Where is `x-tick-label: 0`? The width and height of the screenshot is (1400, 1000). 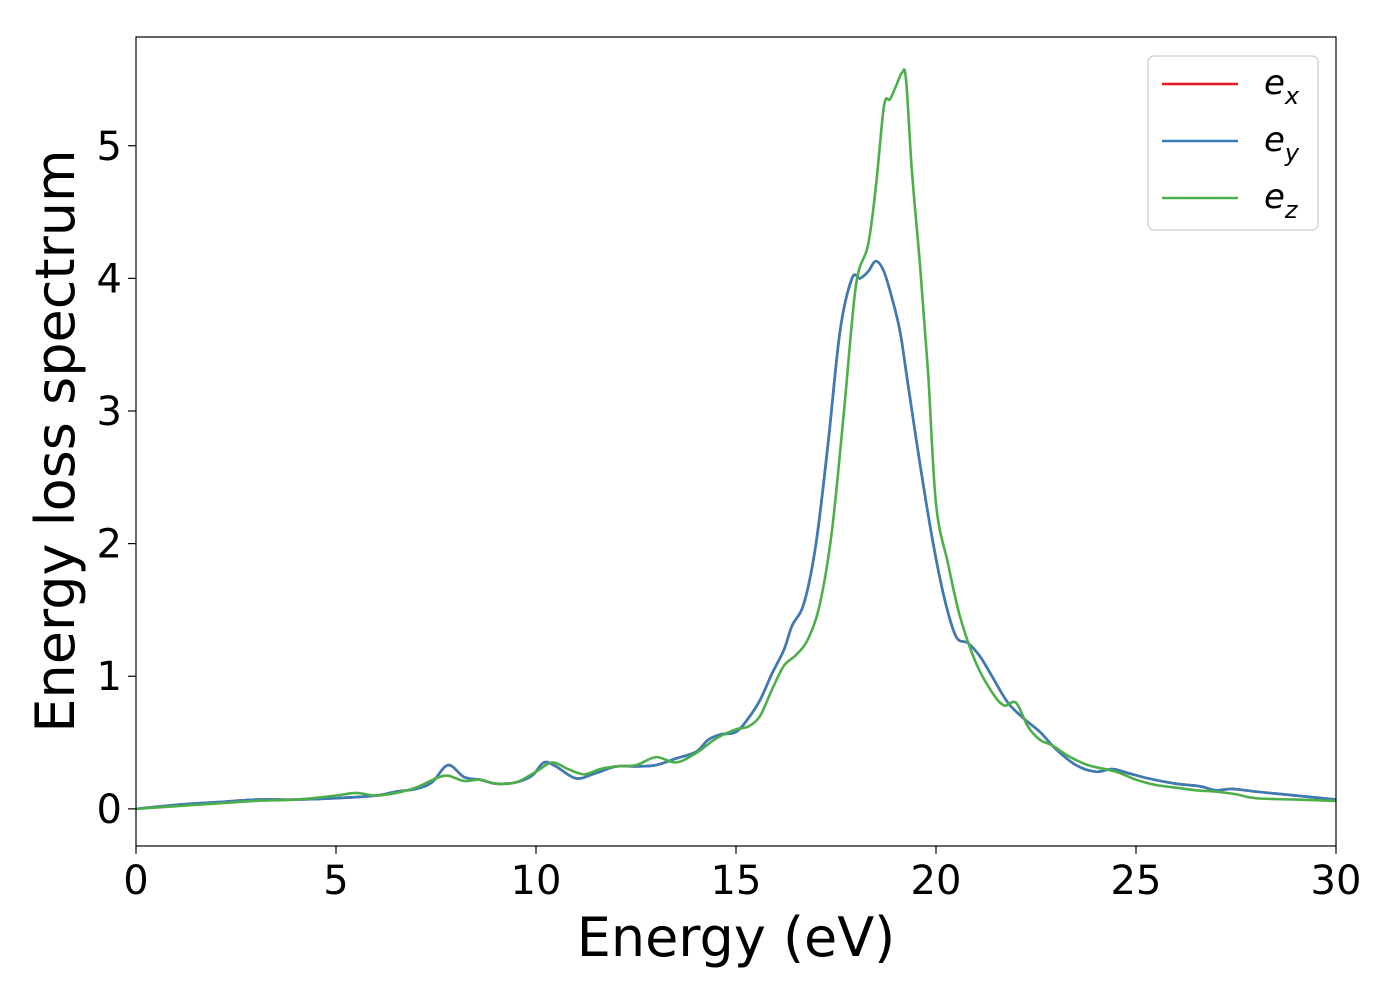 x-tick-label: 0 is located at coordinates (135, 881).